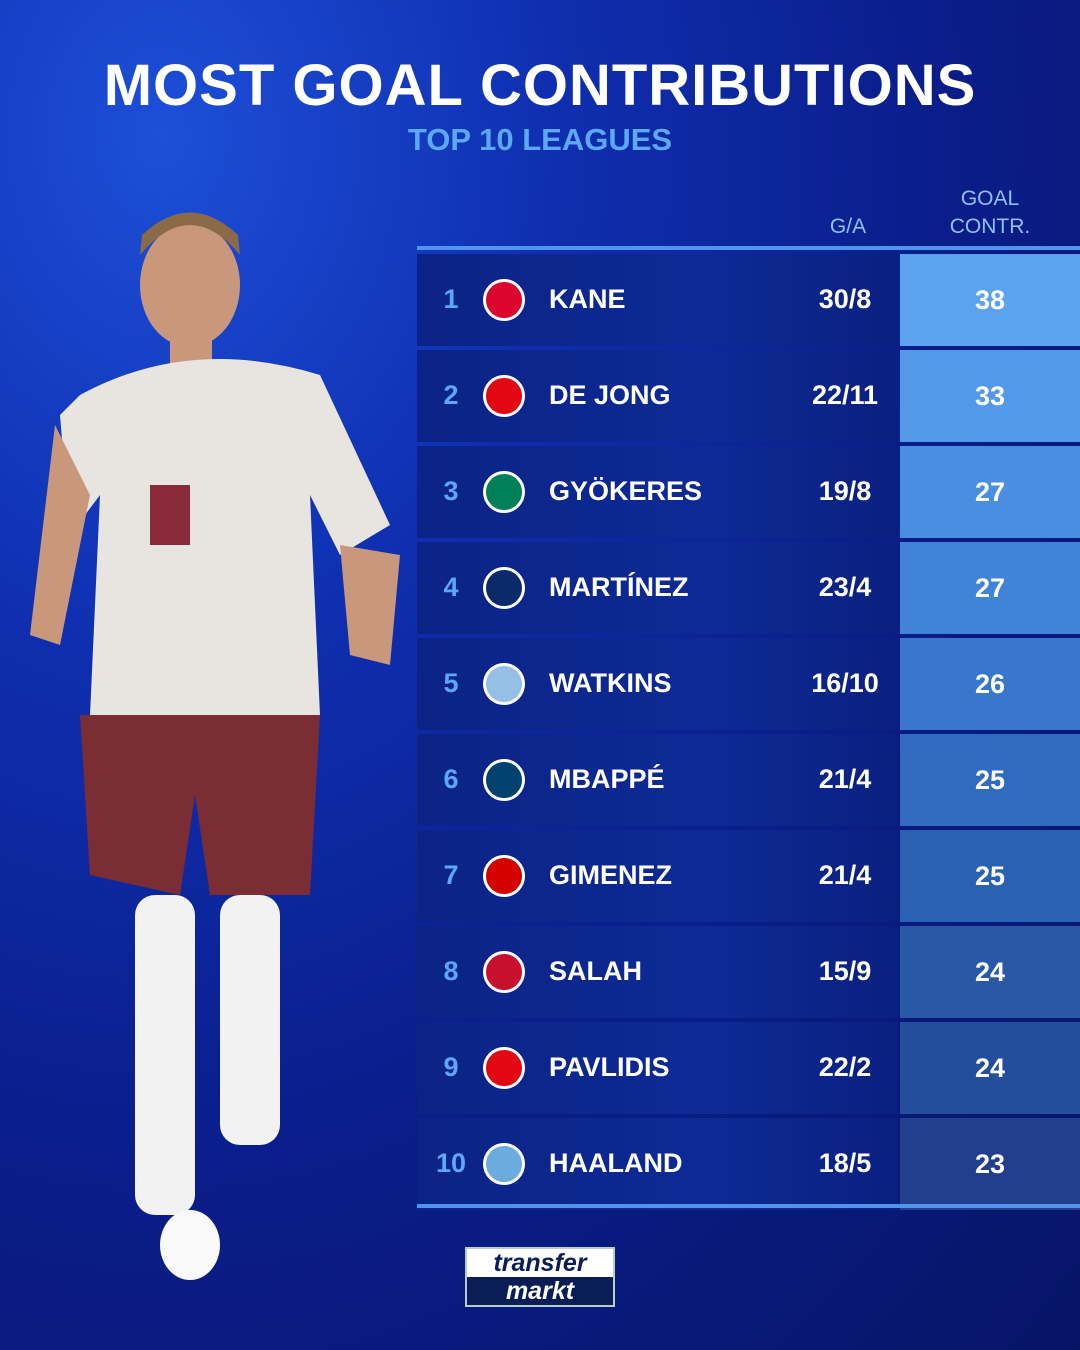 The image size is (1080, 1350). What do you see at coordinates (540, 139) in the screenshot?
I see `page-subtitle: TOP 10 LEAGUES` at bounding box center [540, 139].